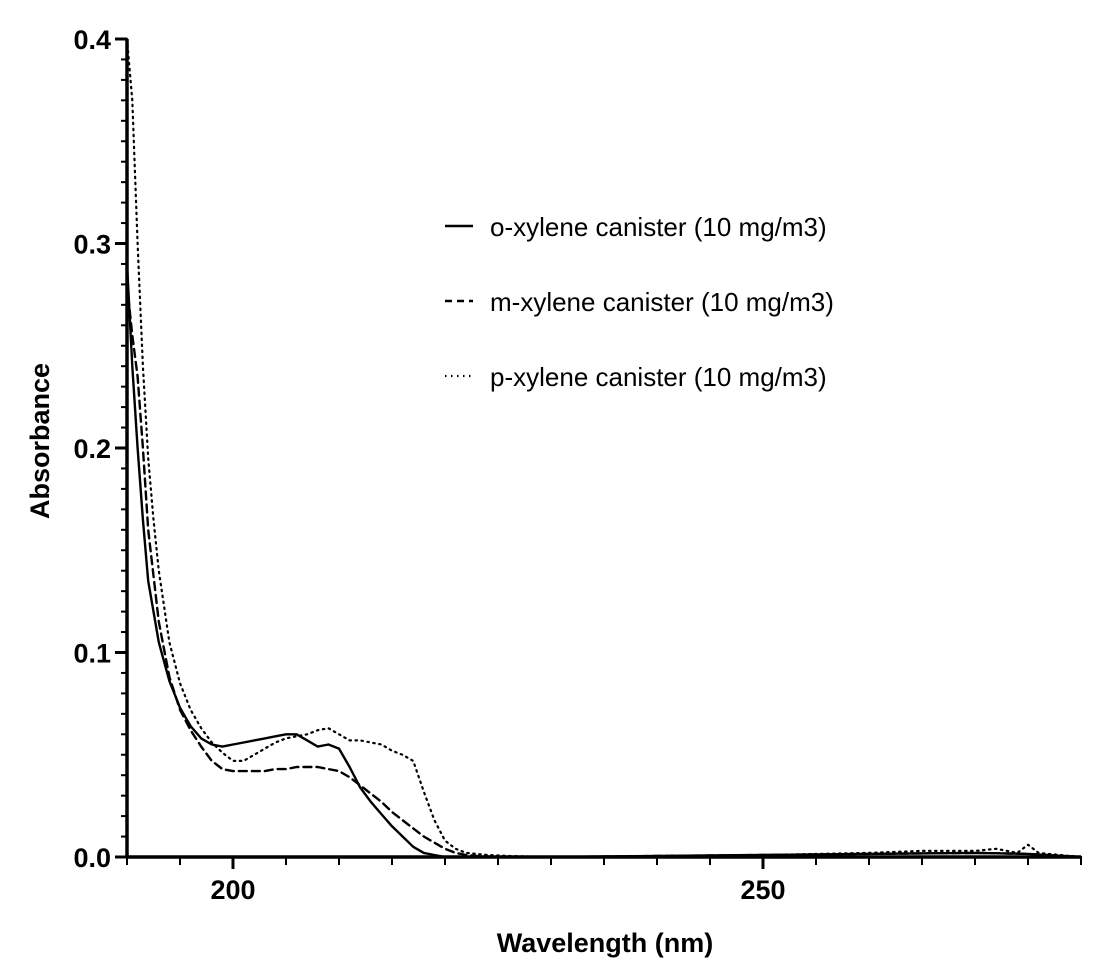 Image resolution: width=1118 pixels, height=974 pixels. I want to click on y-axis: 0.0 0.1 0.2 0.3 0.4, so click(101, 449).